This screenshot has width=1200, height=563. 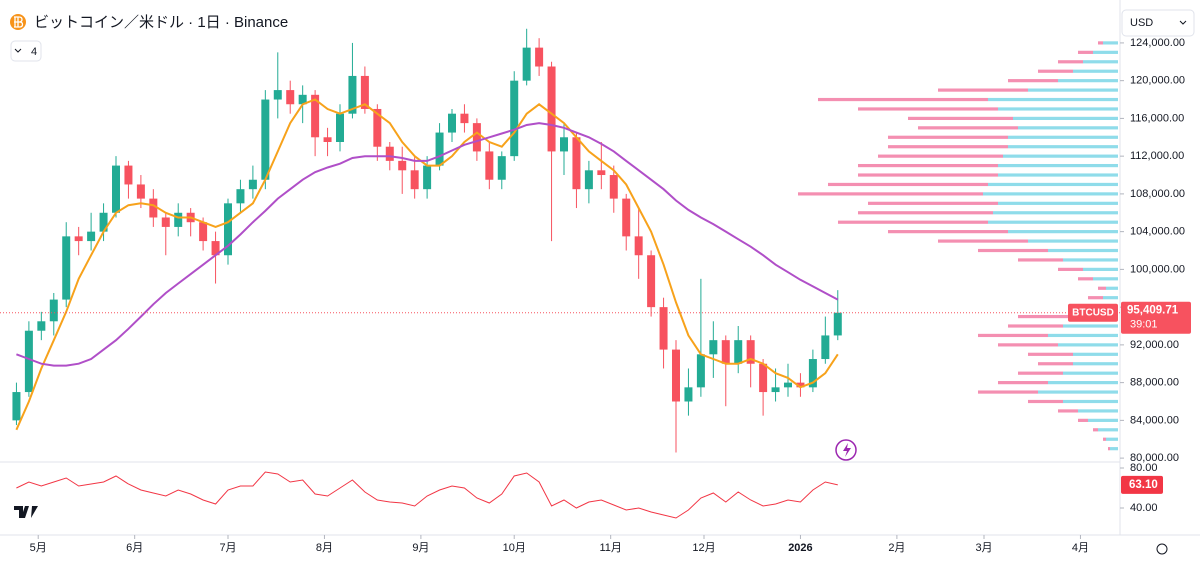 I want to click on rsi-tag, so click(x=1142, y=484).